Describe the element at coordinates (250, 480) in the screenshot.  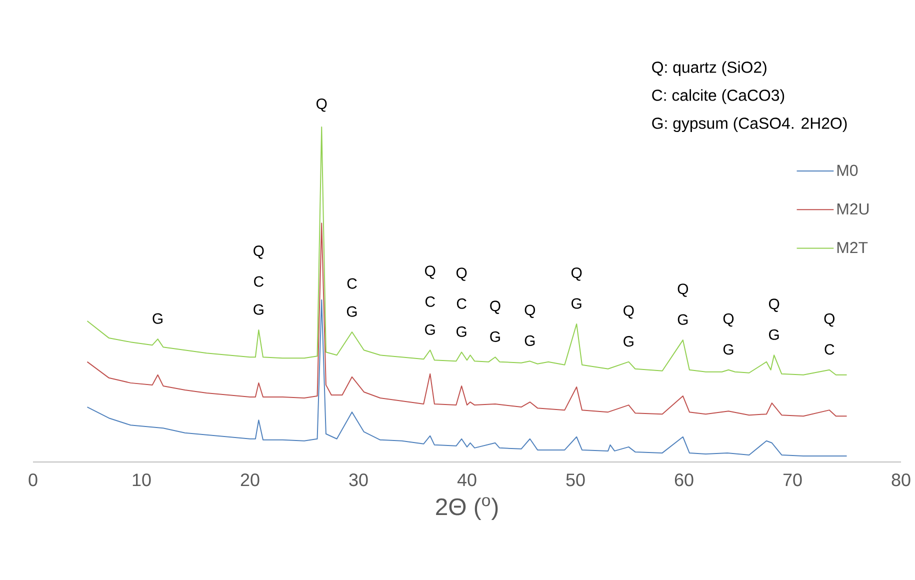
I see `x-tick-label: 20` at that location.